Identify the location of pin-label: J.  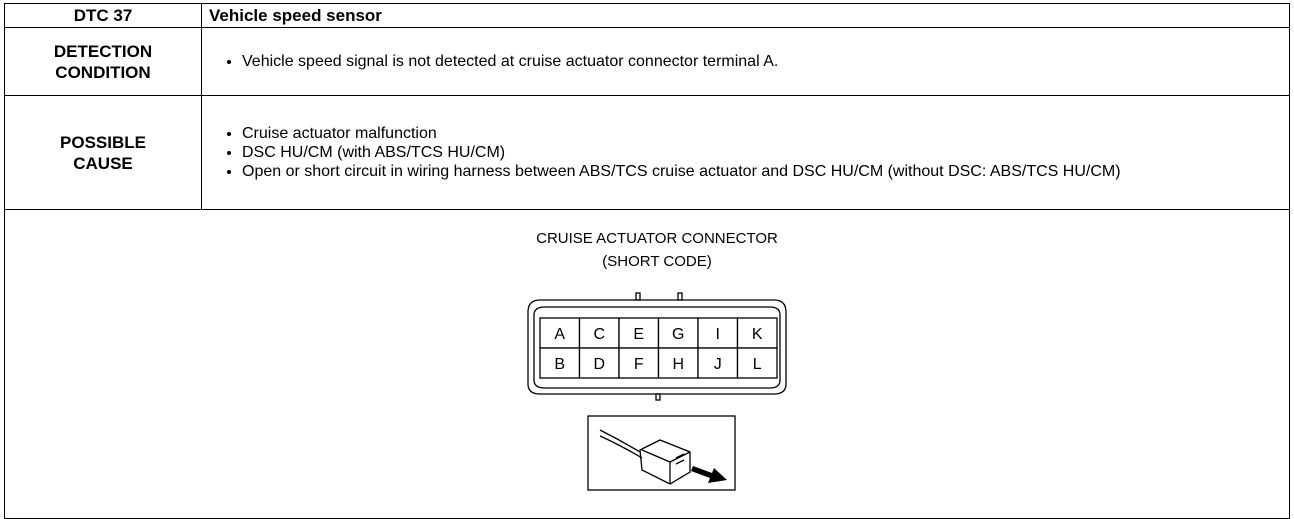
(718, 364).